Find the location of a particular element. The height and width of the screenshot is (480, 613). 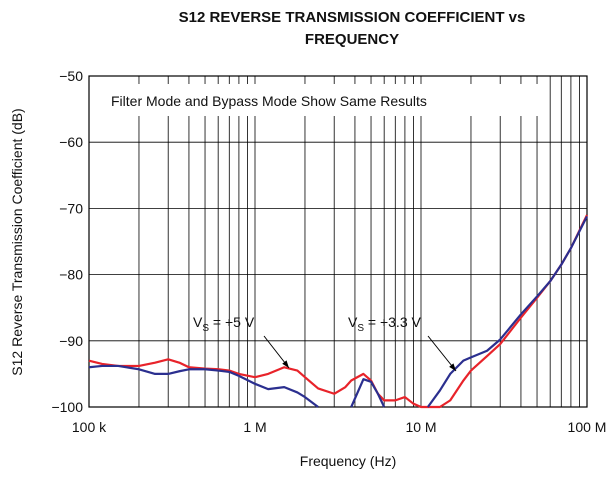

x-tick-label: 10 M is located at coordinates (420, 427).